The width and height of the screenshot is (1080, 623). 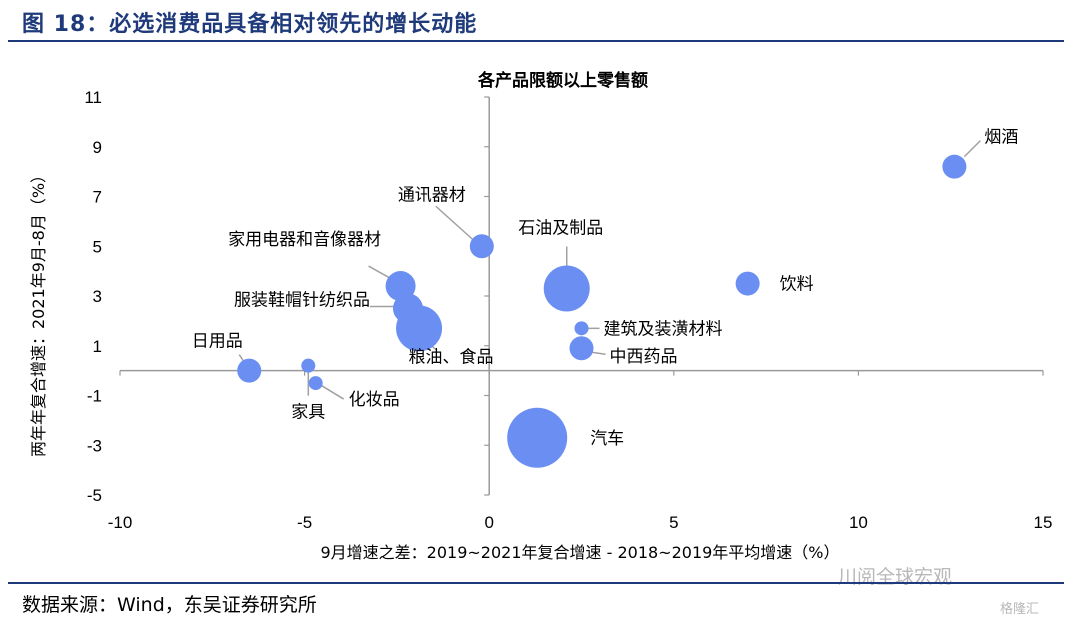 What do you see at coordinates (169, 605) in the screenshot?
I see `source-note: 数据来源：Wind，东吴证券研究所` at bounding box center [169, 605].